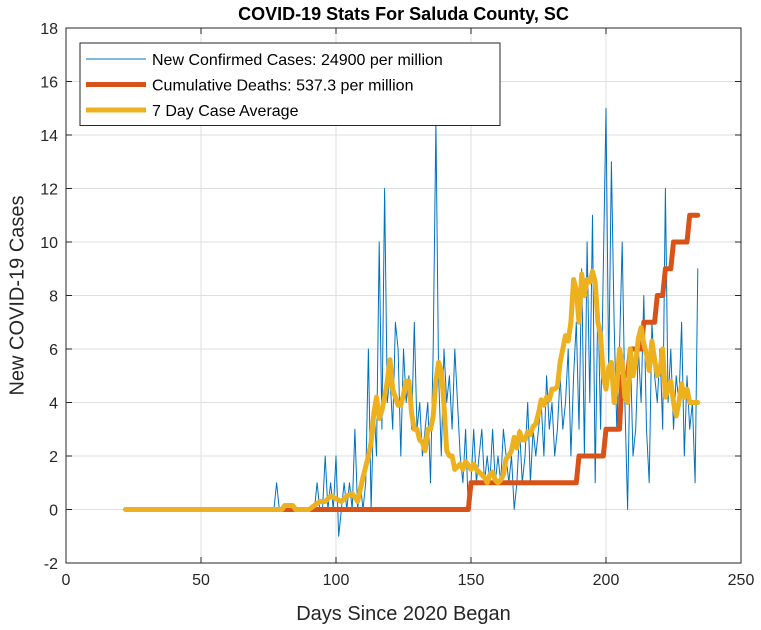  I want to click on x-tick-label: 50, so click(201, 580).